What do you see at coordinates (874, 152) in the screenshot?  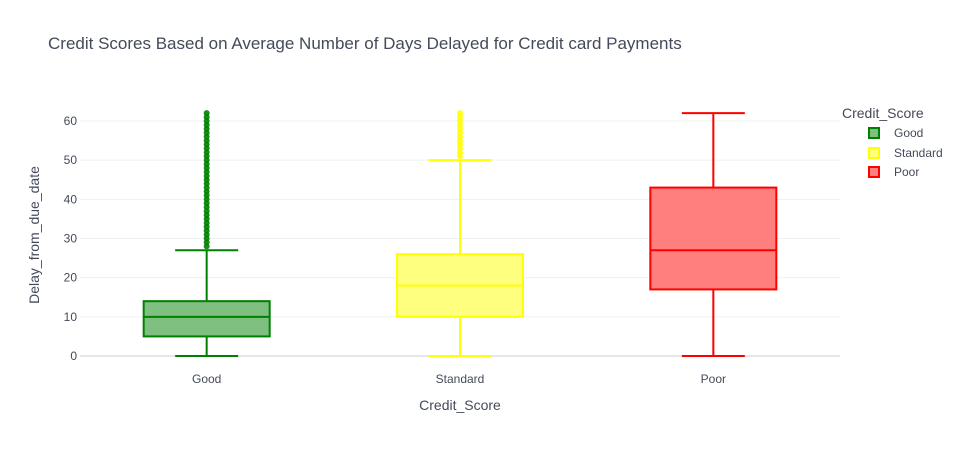 I see `legend-swatch-standard` at bounding box center [874, 152].